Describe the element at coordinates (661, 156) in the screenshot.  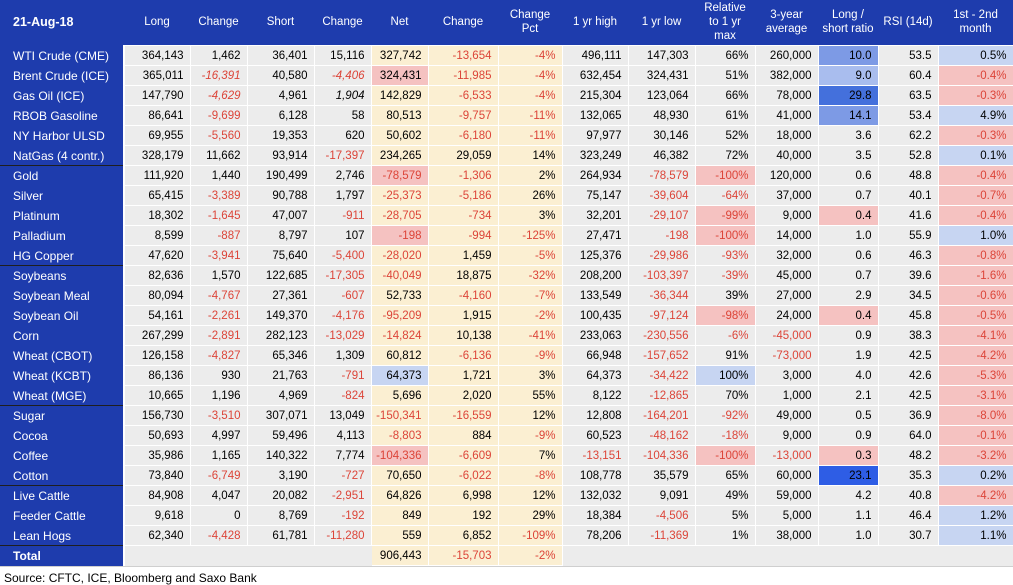
I see `table-cell: 46,382` at that location.